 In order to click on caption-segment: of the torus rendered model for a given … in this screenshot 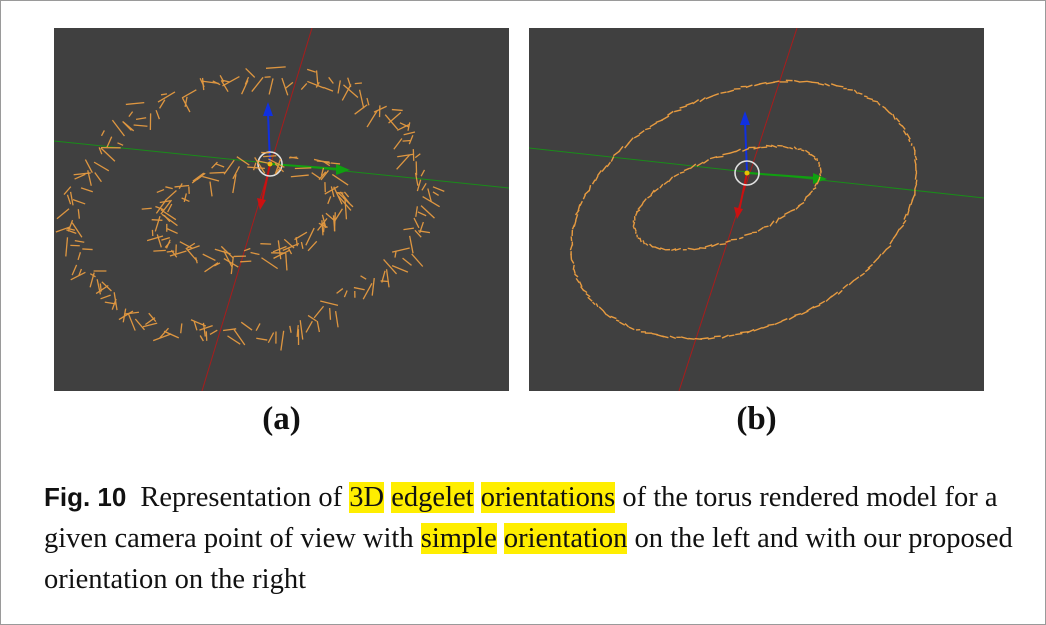, I will do `click(521, 518)`.